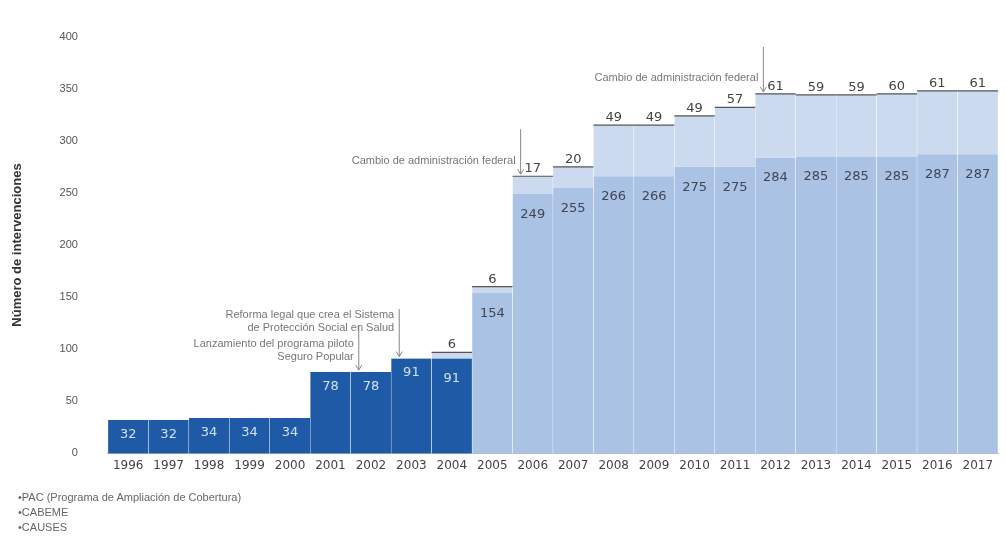 This screenshot has width=1006, height=549. I want to click on x-tick-label: 2001, so click(330, 464).